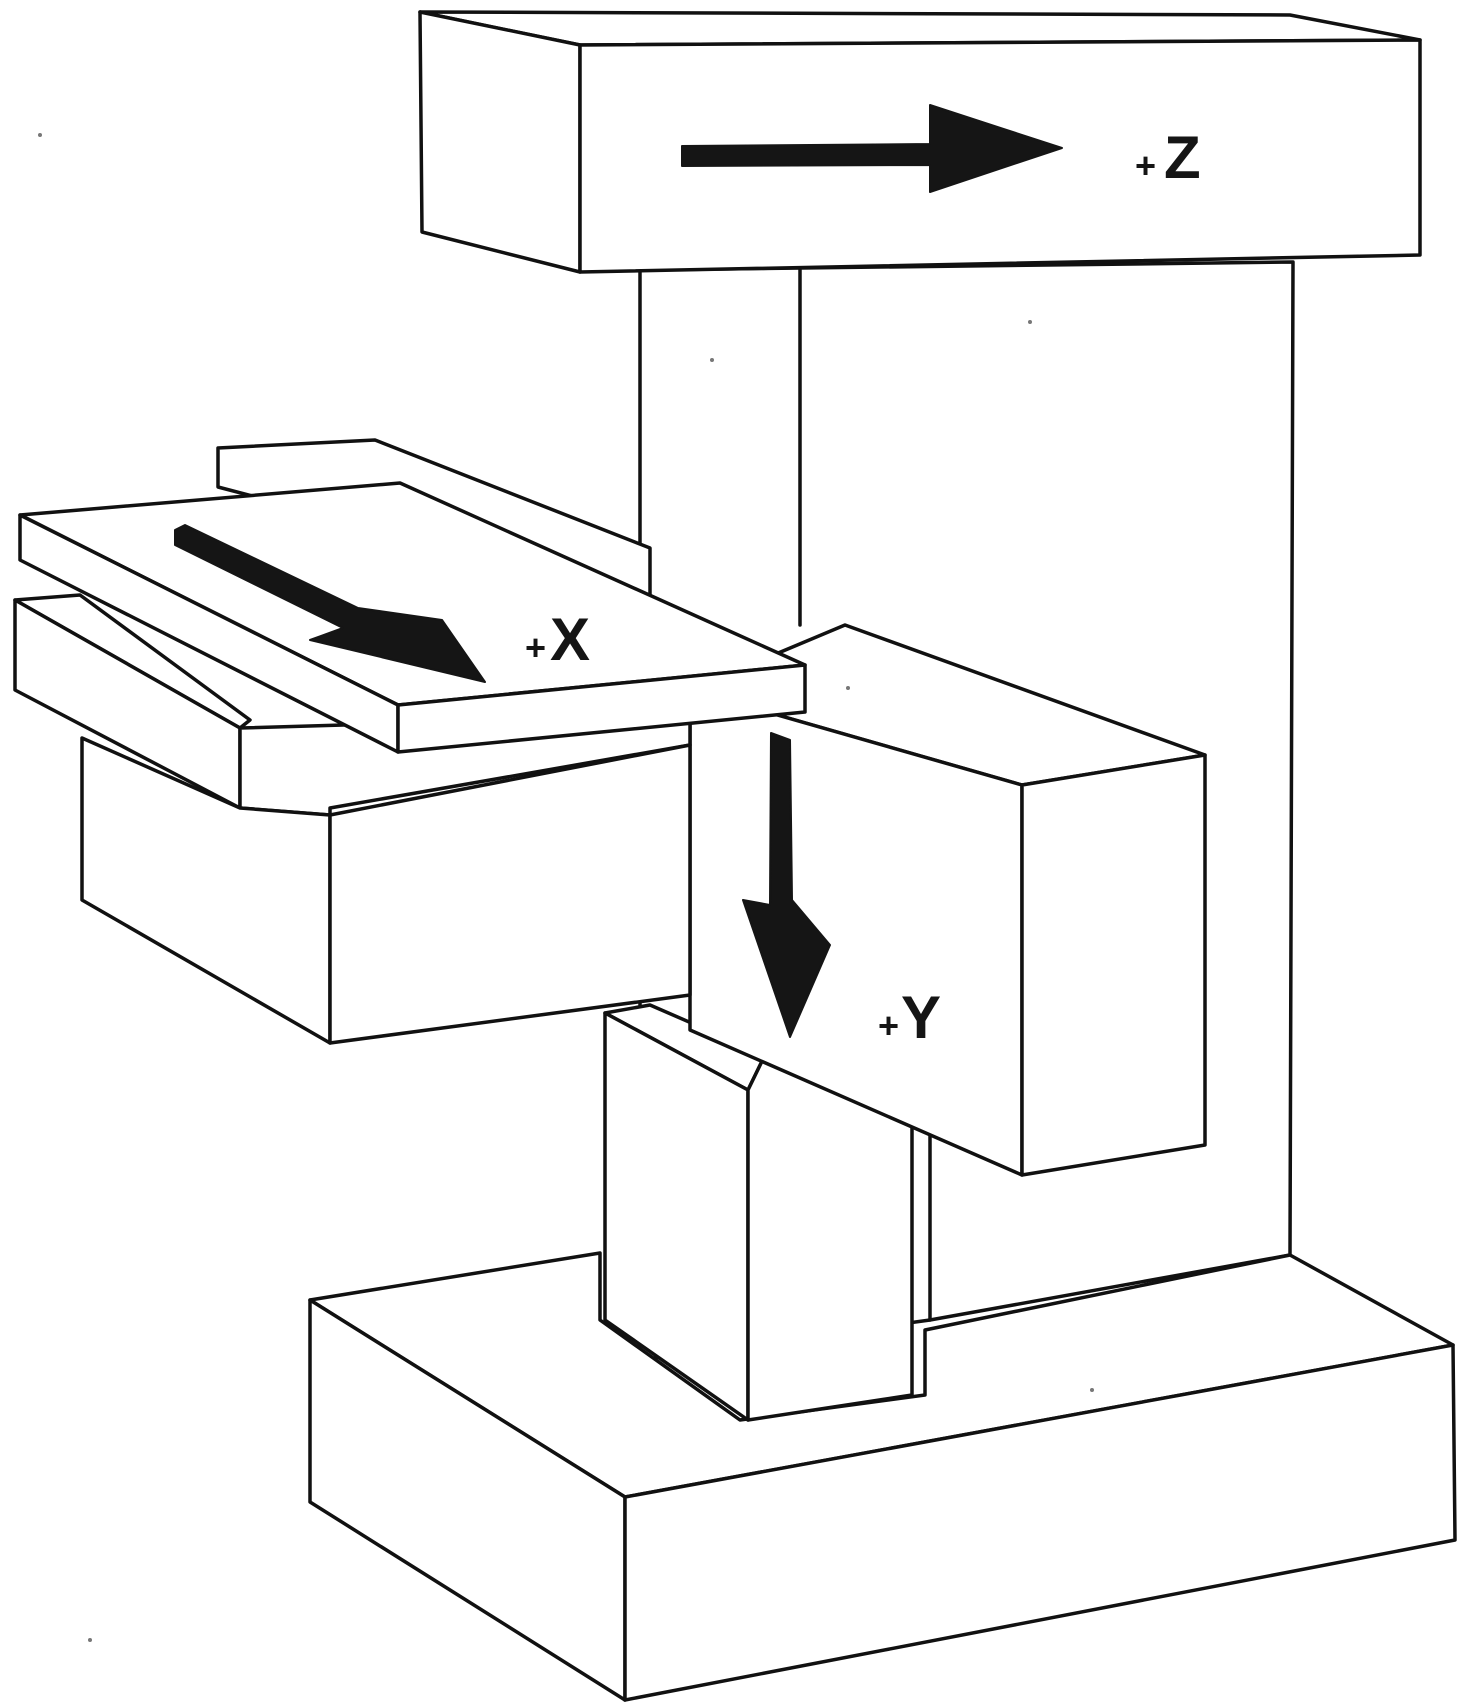 This screenshot has width=1470, height=1708. I want to click on work-table, so click(412, 617).